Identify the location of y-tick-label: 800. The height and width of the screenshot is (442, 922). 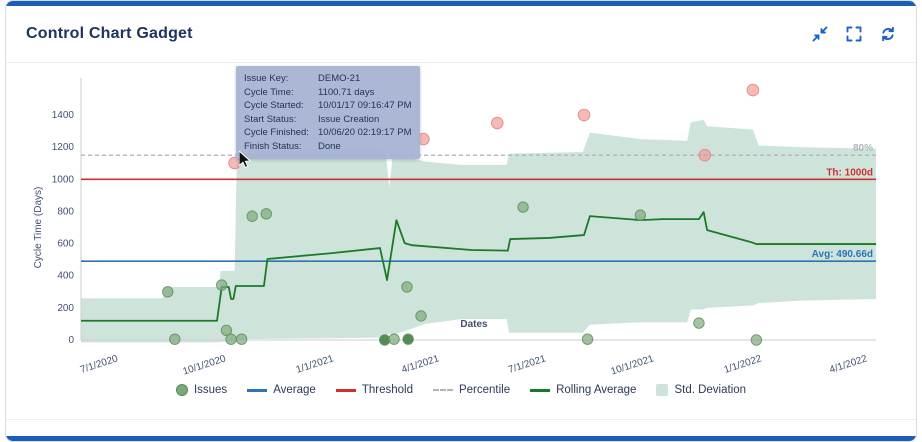
(65, 211).